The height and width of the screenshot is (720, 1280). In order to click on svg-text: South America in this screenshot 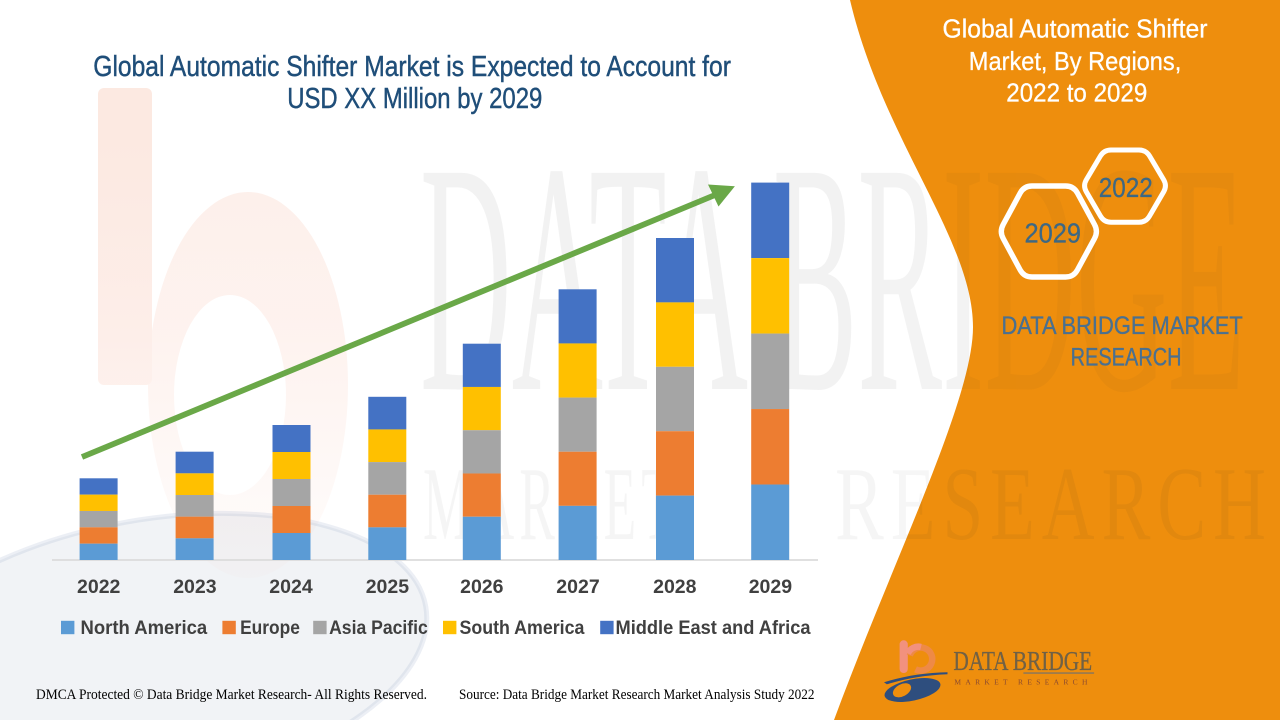, I will do `click(522, 628)`.